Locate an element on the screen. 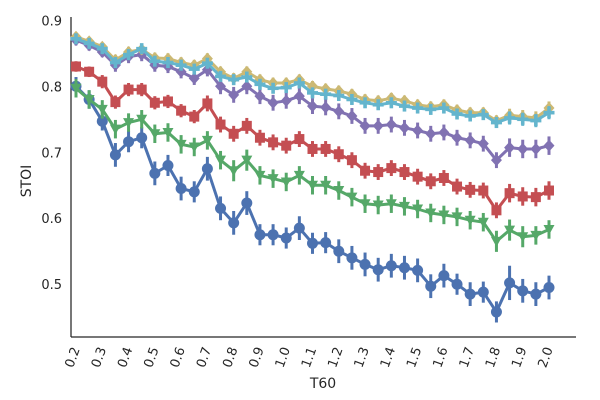  x-tick-label: 1.7 is located at coordinates (467, 357).